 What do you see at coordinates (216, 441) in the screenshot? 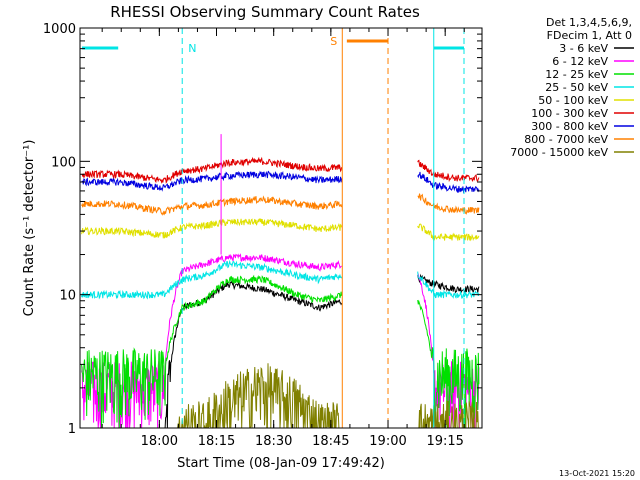
I see `x-tick-label-1: 18:15` at bounding box center [216, 441].